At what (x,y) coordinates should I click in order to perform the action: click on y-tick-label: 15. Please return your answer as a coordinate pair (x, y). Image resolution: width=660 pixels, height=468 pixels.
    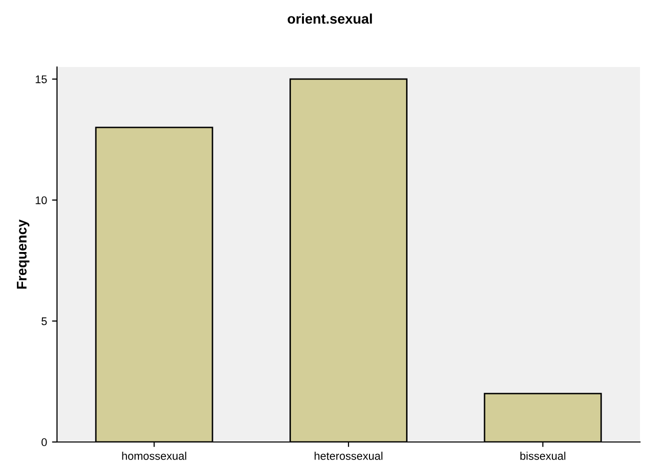
    Looking at the image, I should click on (41, 79).